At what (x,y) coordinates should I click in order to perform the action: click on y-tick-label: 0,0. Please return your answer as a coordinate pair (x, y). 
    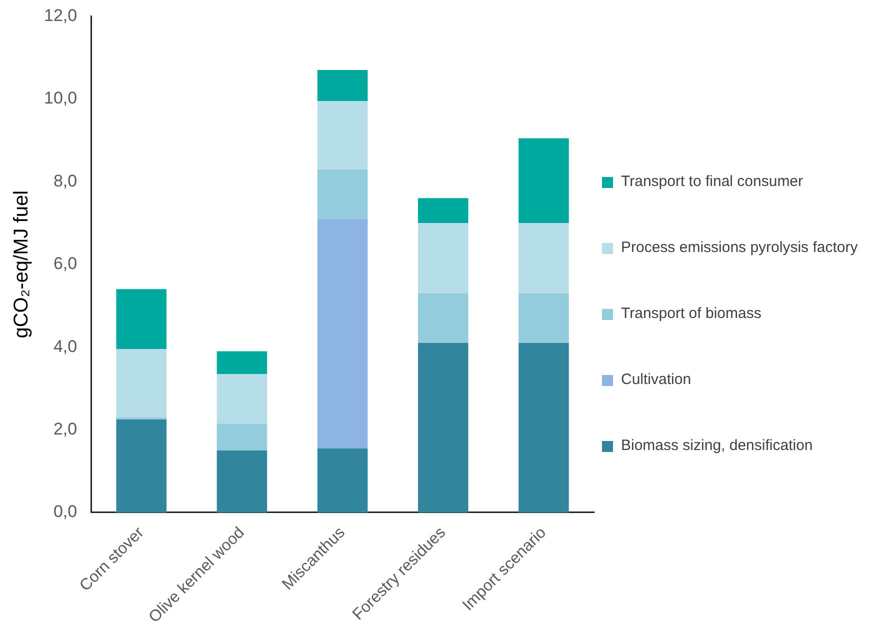
    Looking at the image, I should click on (65, 512).